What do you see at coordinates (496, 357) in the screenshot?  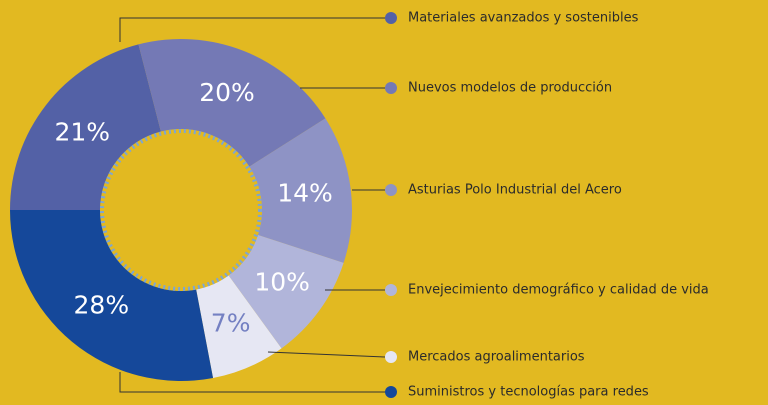 I see `legend-label: Mercados agroalimentarios` at bounding box center [496, 357].